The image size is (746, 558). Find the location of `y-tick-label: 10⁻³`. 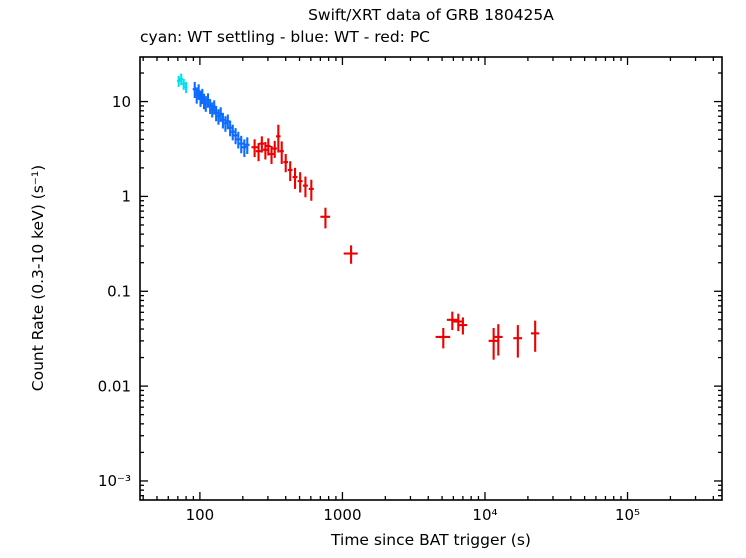

y-tick-label: 10⁻³ is located at coordinates (114, 481).